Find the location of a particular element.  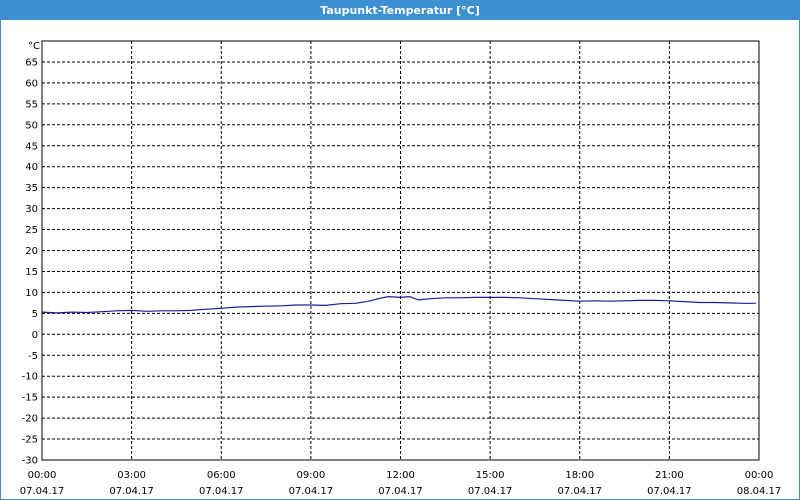

y-tick-label: 10 is located at coordinates (31, 293).